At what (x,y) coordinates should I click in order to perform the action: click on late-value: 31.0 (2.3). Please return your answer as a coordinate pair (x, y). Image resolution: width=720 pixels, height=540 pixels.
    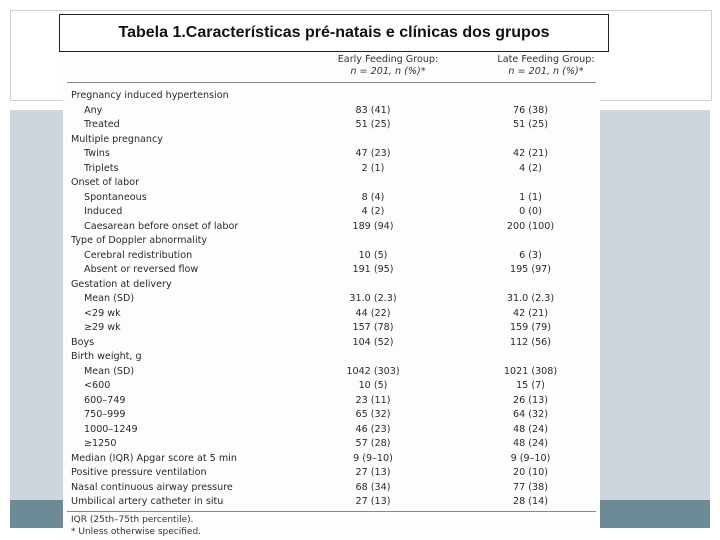
    Looking at the image, I should click on (530, 298).